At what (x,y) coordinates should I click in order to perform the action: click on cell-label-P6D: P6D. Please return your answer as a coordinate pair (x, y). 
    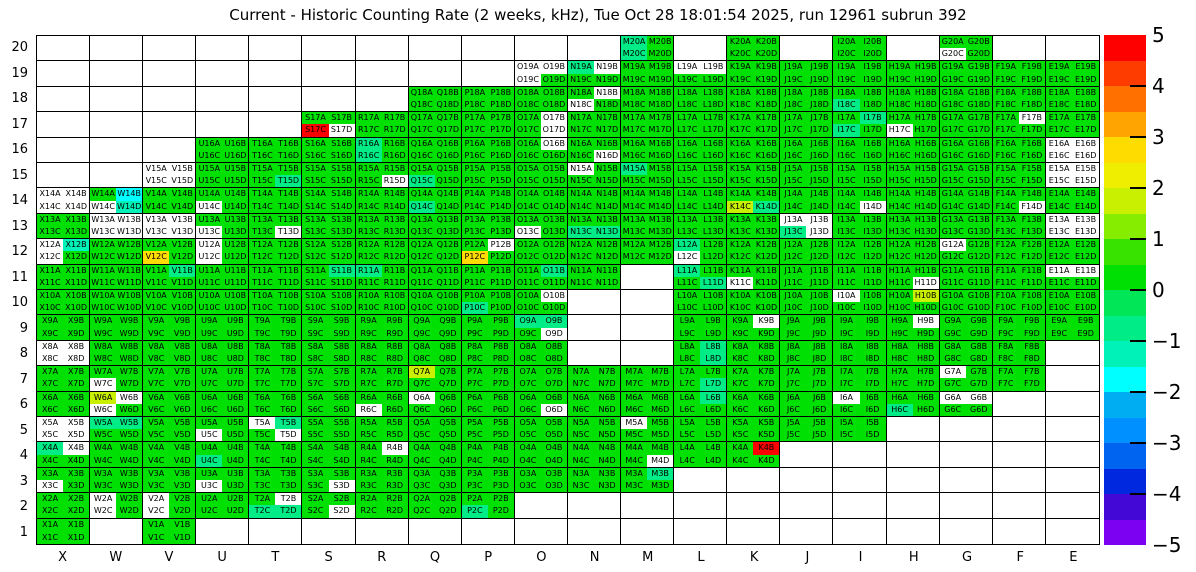
    Looking at the image, I should click on (500, 409).